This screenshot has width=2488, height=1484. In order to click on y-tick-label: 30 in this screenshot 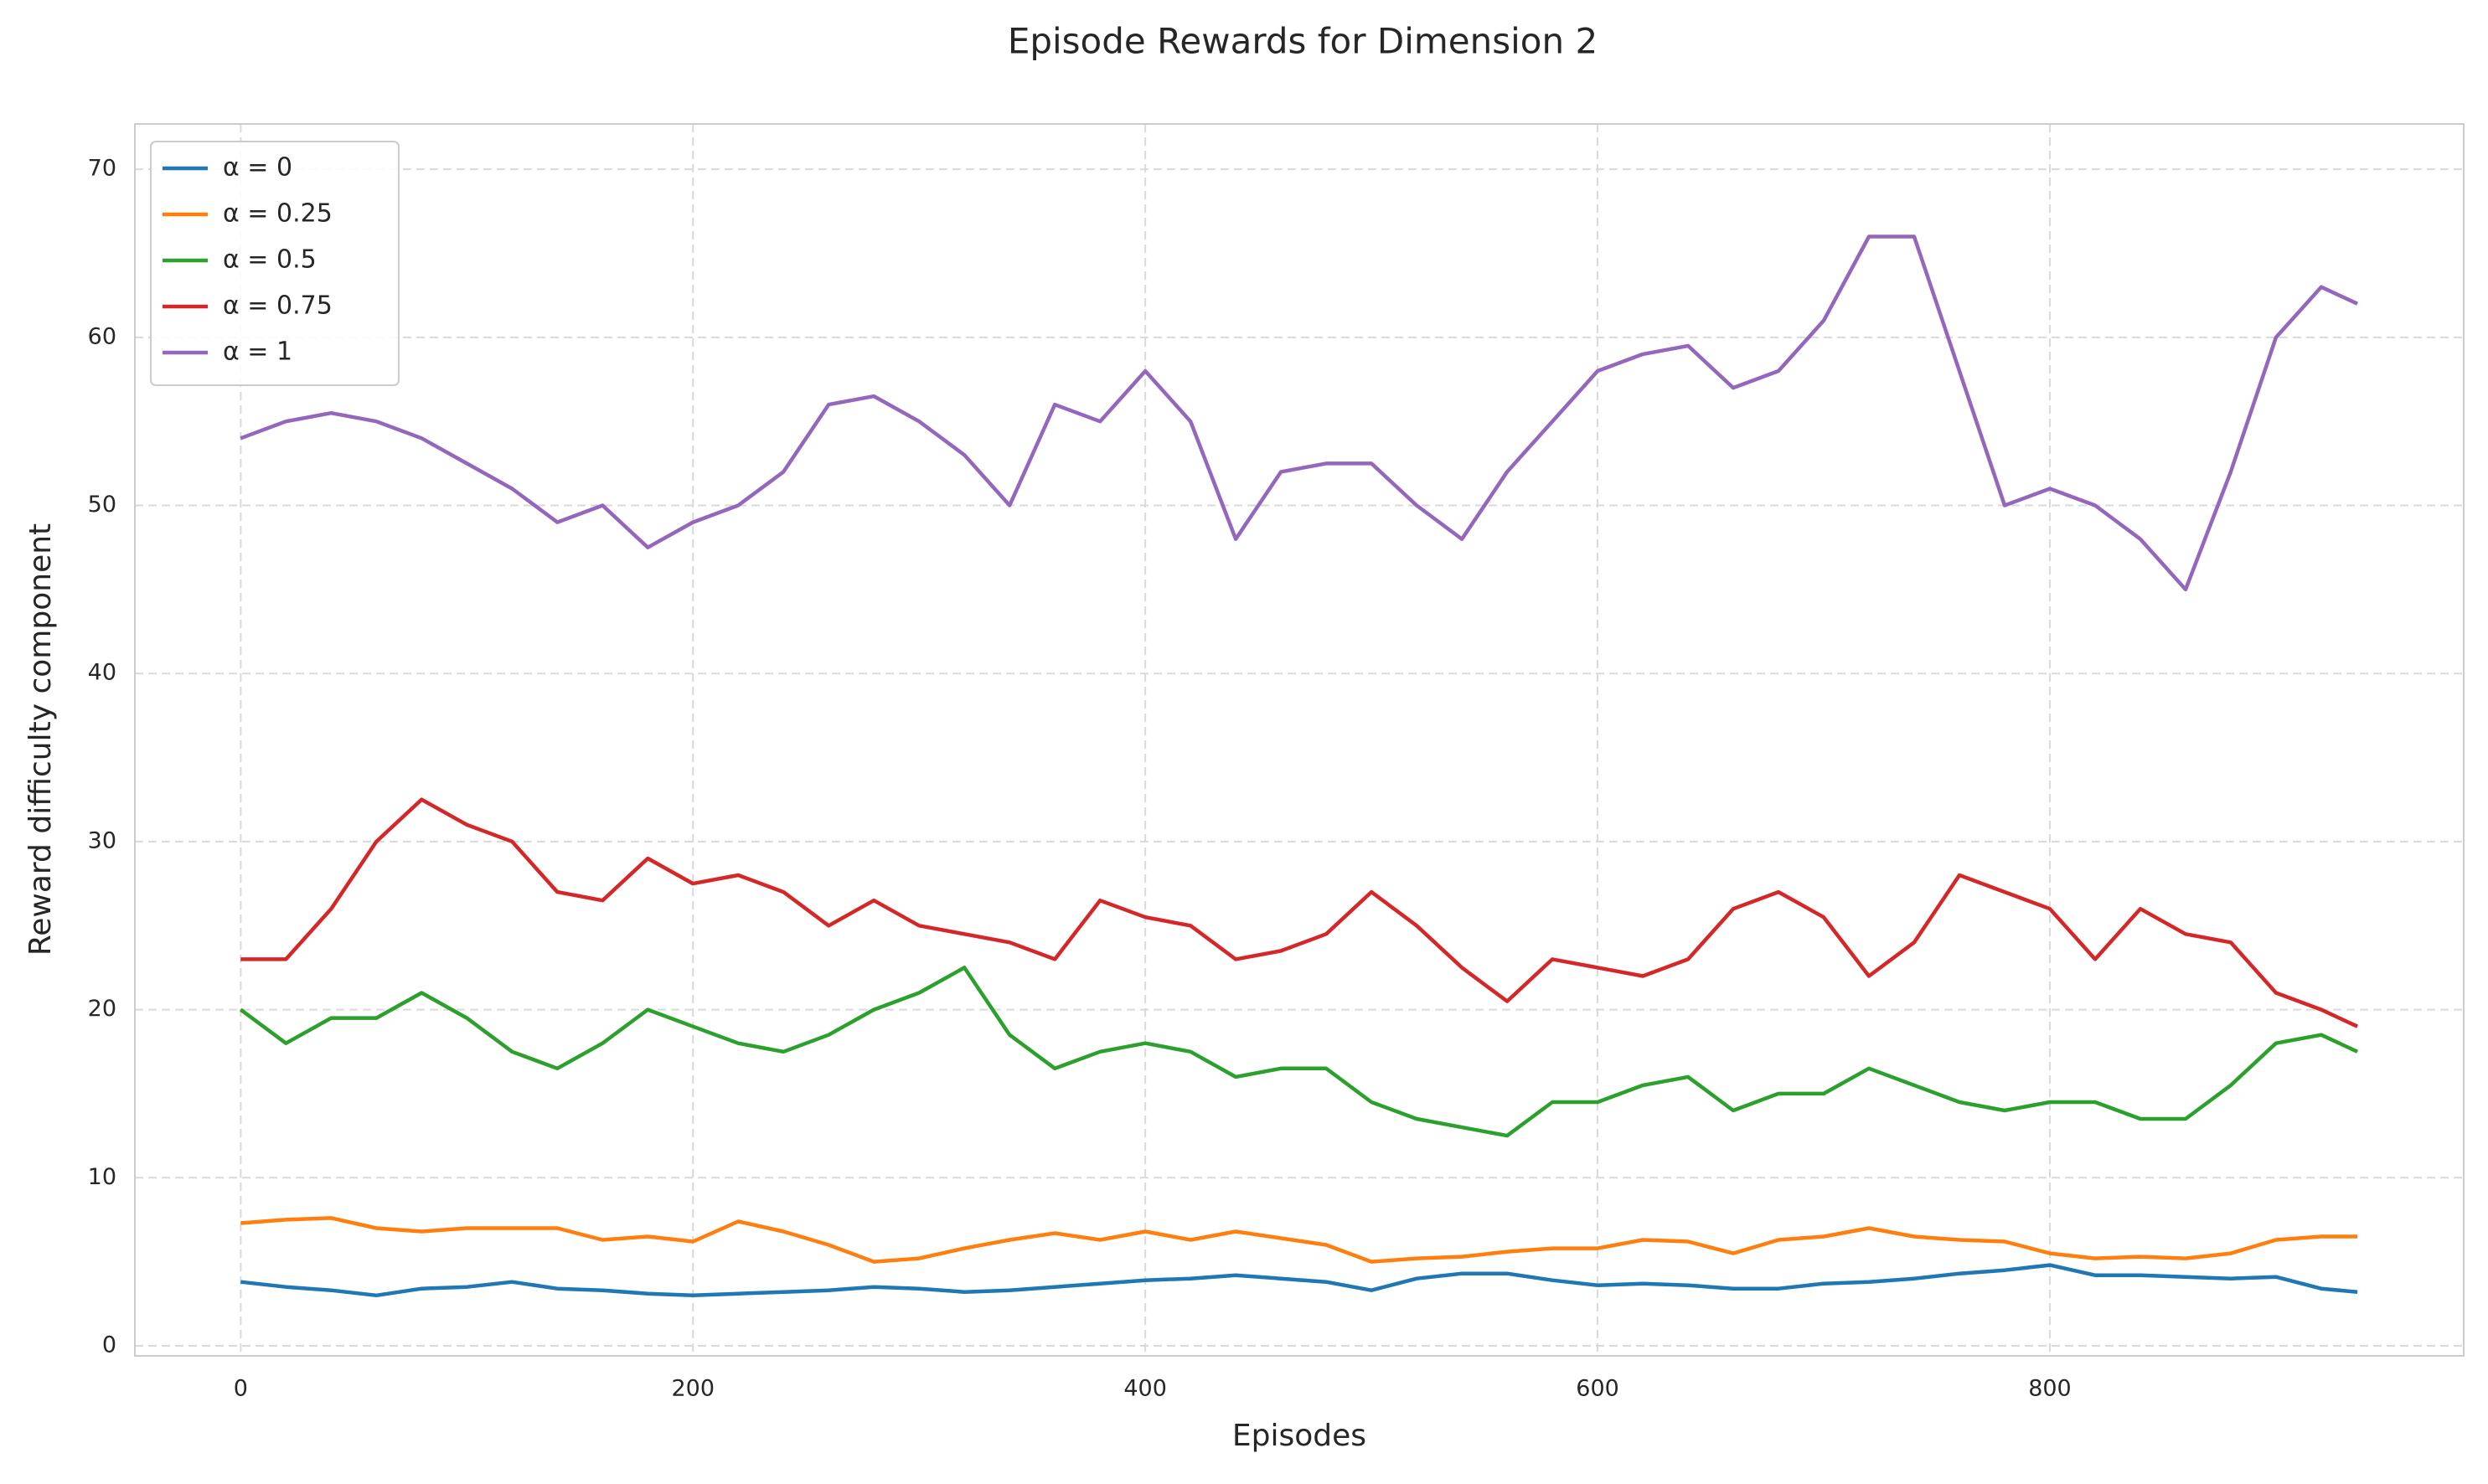, I will do `click(102, 840)`.